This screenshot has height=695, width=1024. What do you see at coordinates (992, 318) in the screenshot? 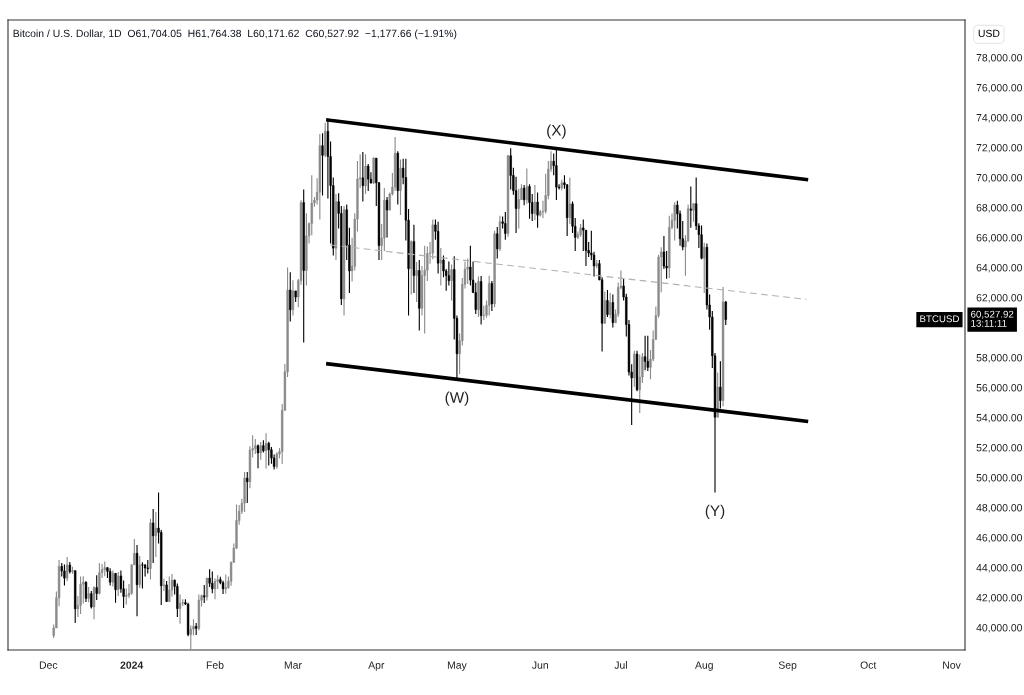
I see `text: 60,527.92 13:11:11` at bounding box center [992, 318].